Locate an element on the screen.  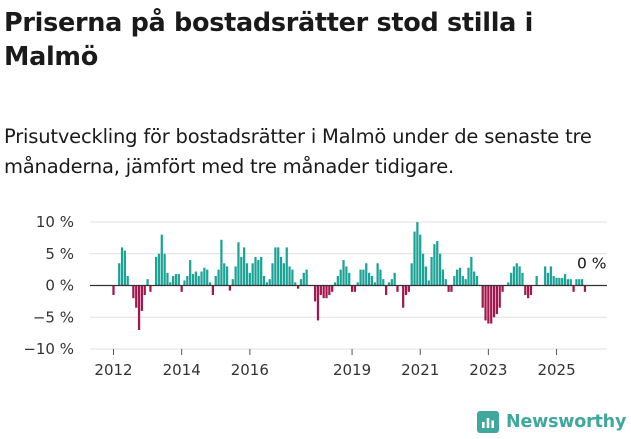
newsworthy-logo-icon is located at coordinates (488, 422).